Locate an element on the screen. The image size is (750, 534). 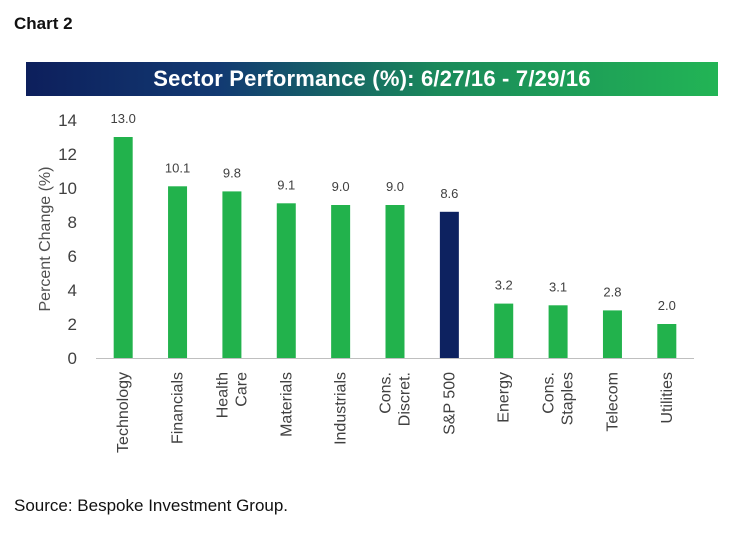
data-label: 13.0 is located at coordinates (123, 118).